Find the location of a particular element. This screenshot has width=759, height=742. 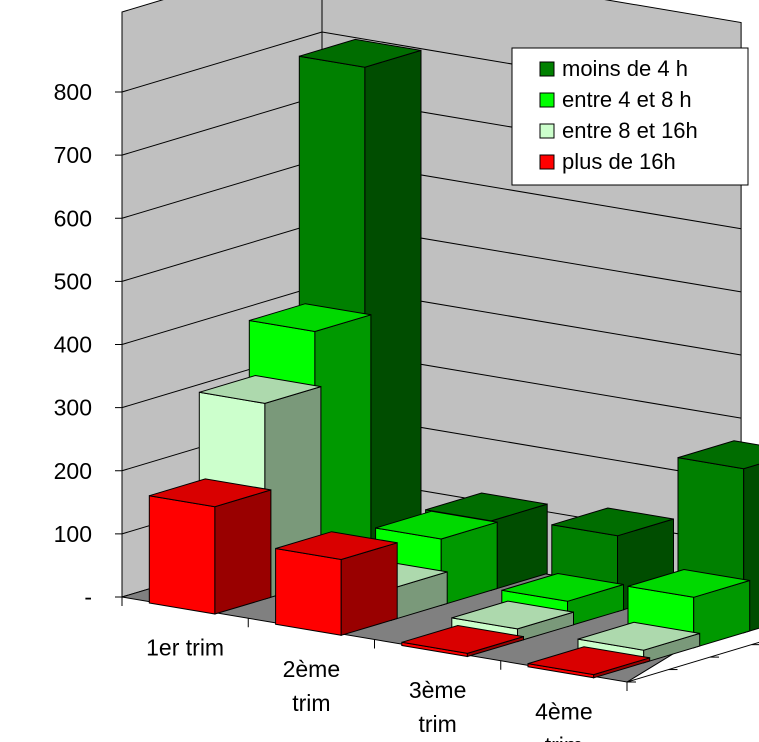

x-tick-label: 1er trim is located at coordinates (185, 648).